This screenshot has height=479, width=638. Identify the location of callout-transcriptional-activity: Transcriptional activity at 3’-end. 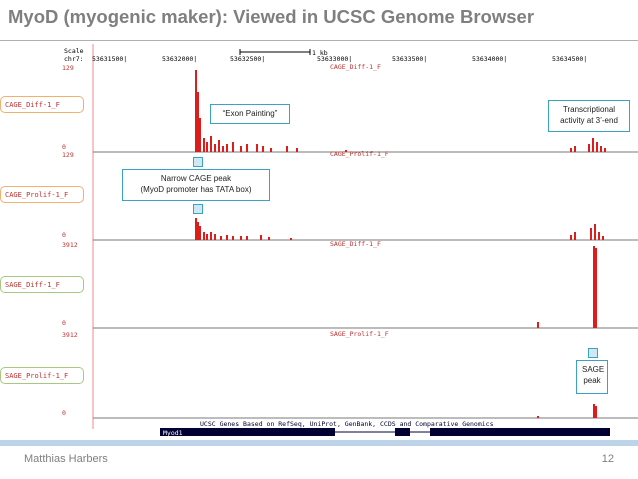
(589, 116).